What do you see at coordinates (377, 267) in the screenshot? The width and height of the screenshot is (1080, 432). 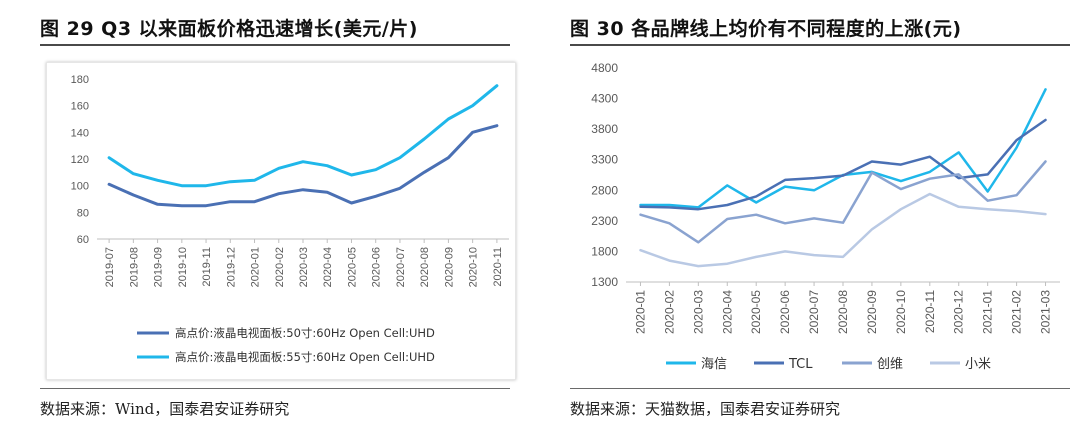 I see `left-x-tick-label: 2020-06` at bounding box center [377, 267].